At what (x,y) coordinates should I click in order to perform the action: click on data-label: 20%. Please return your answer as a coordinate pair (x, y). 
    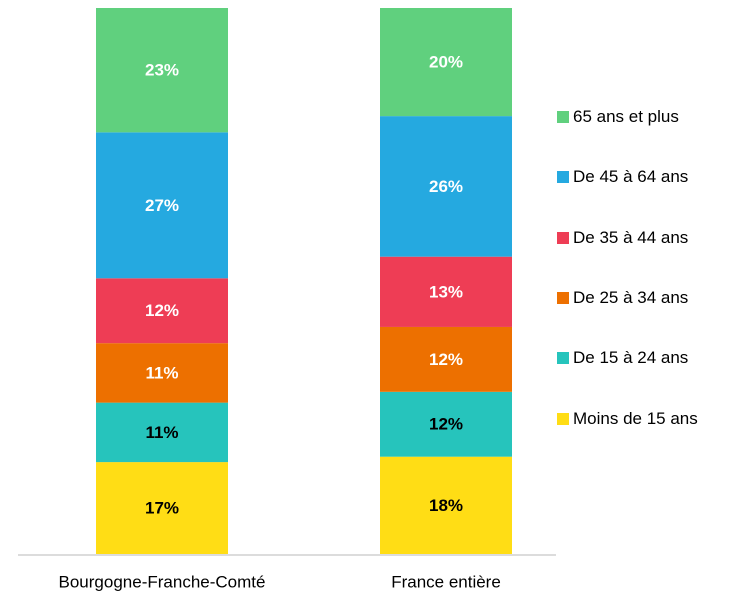
    Looking at the image, I should click on (446, 62).